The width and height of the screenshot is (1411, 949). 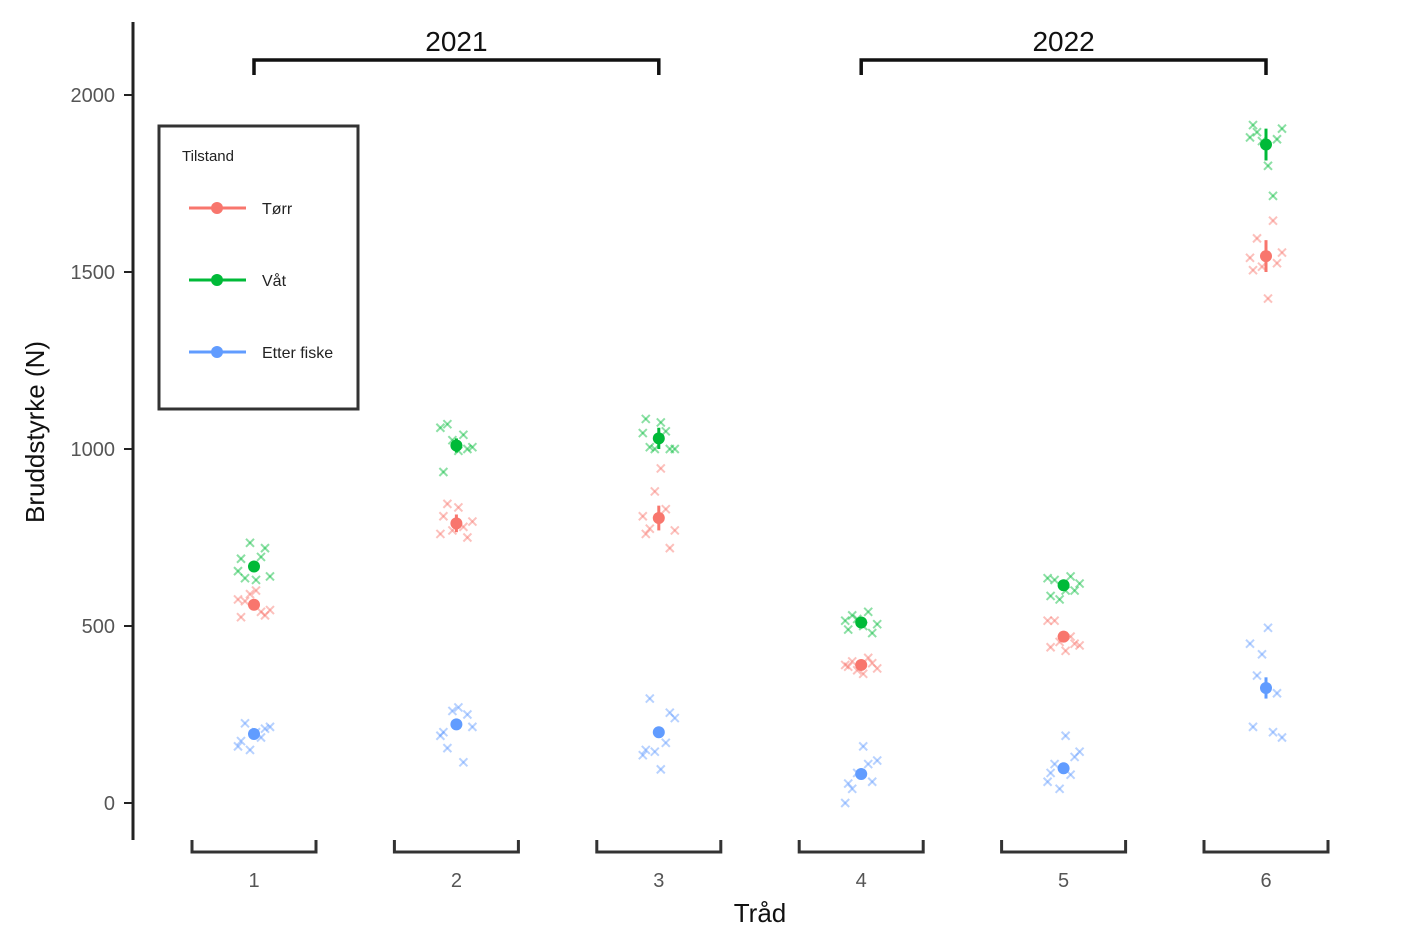 What do you see at coordinates (103, 431) in the screenshot?
I see `y-axis: 0 500 1000 1500 2000` at bounding box center [103, 431].